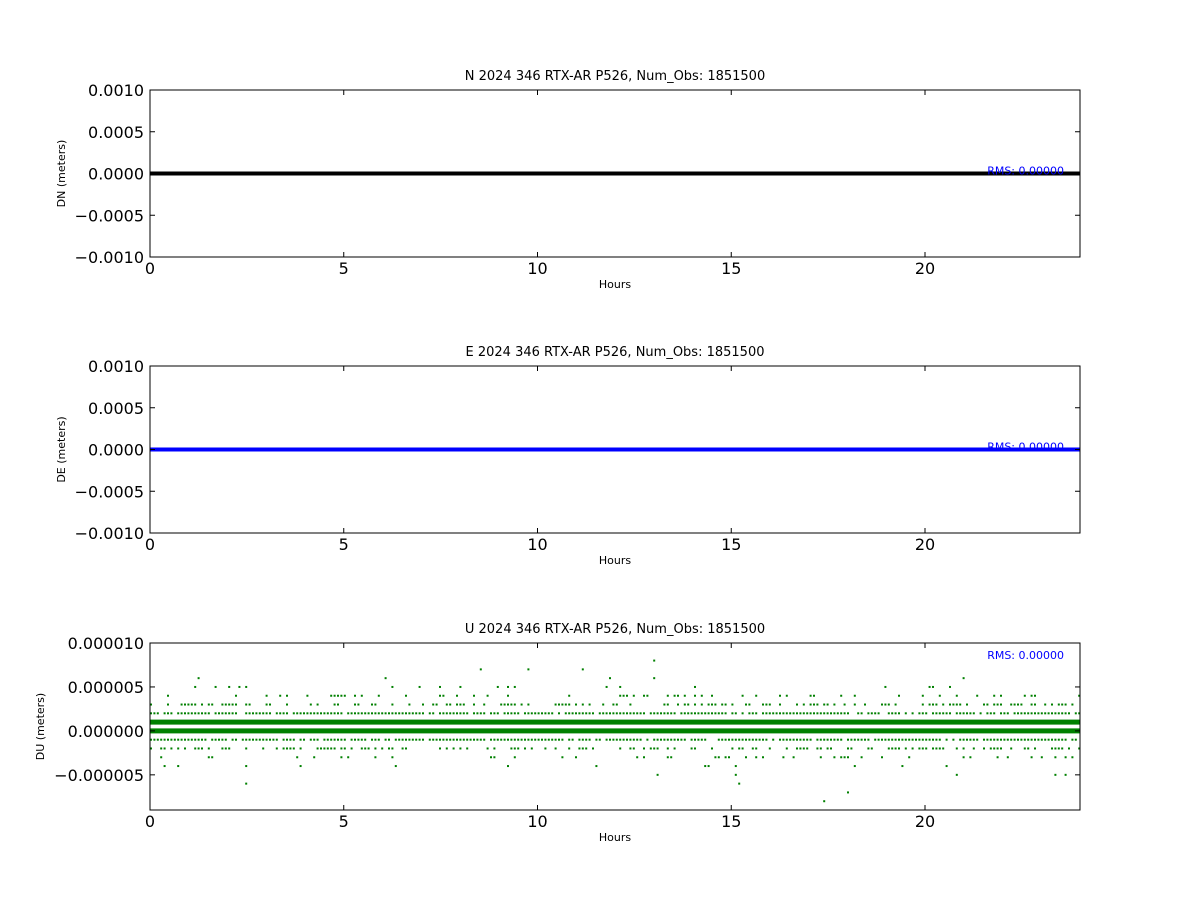  I want to click on chart-title: U 2024 346 RTX-AR P526, Num_Obs: 1851500, so click(615, 629).